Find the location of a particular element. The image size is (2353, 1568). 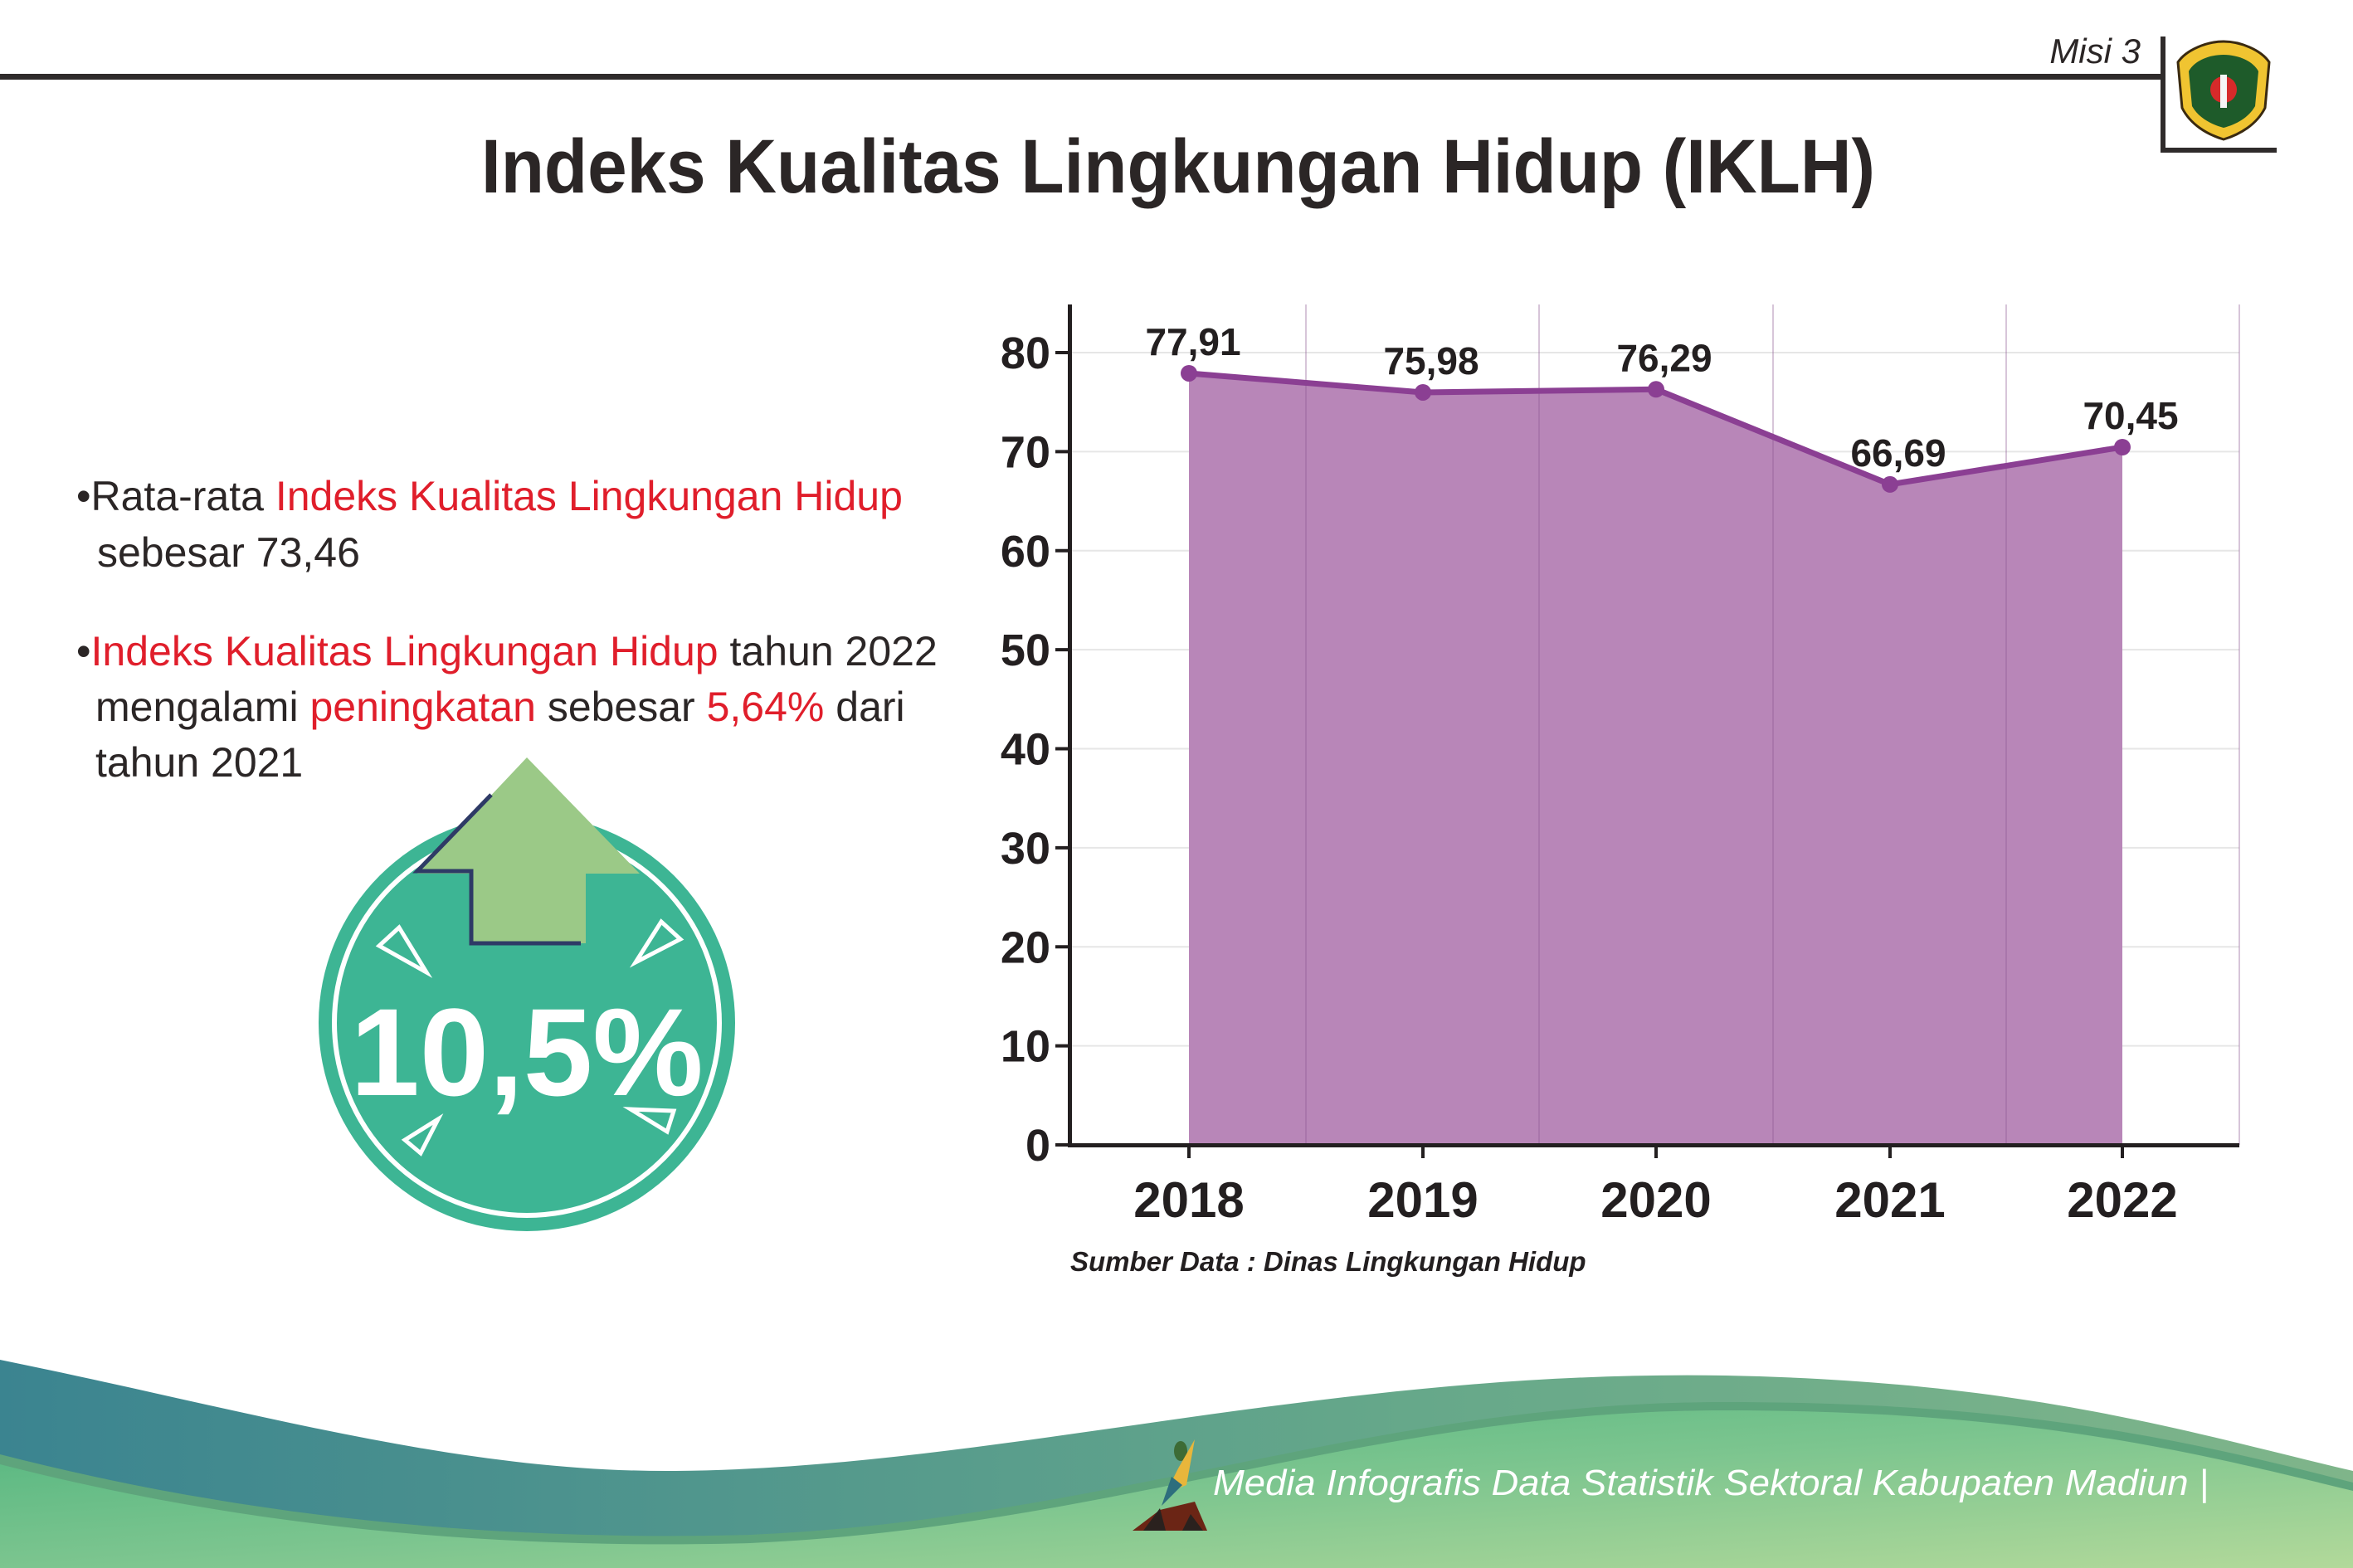

text-segment: sebesar is located at coordinates (621, 707).